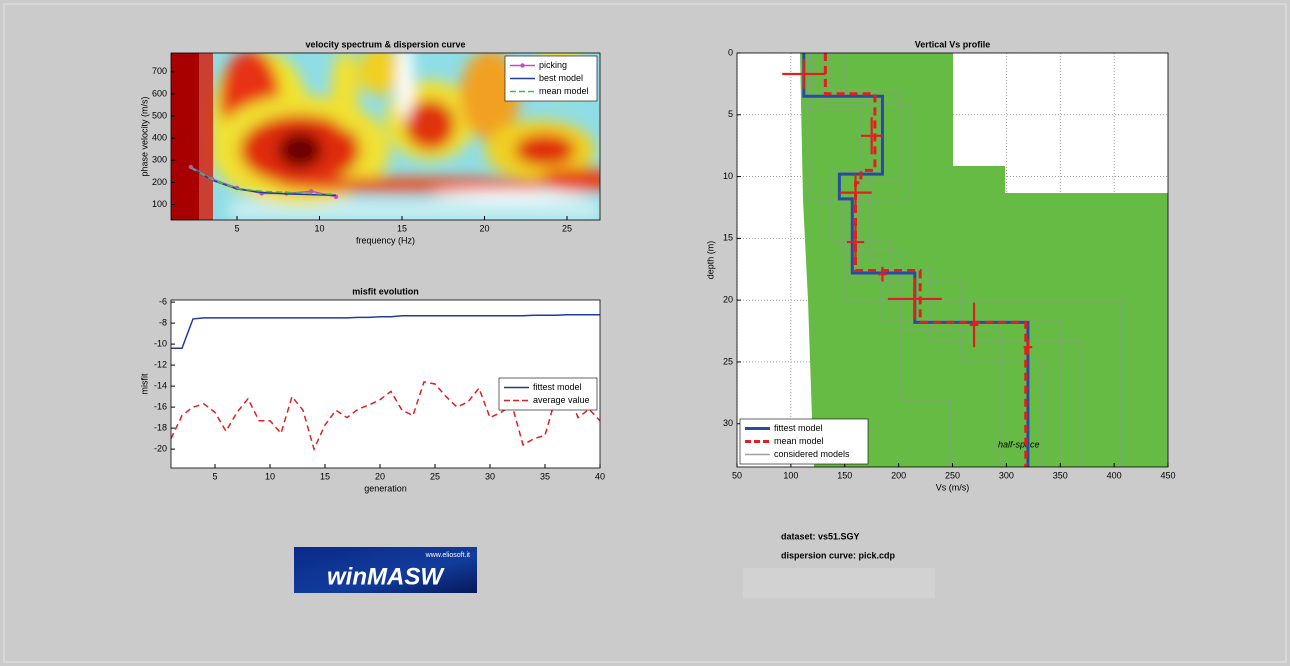  What do you see at coordinates (144, 383) in the screenshot?
I see `y-axis-label: misfit` at bounding box center [144, 383].